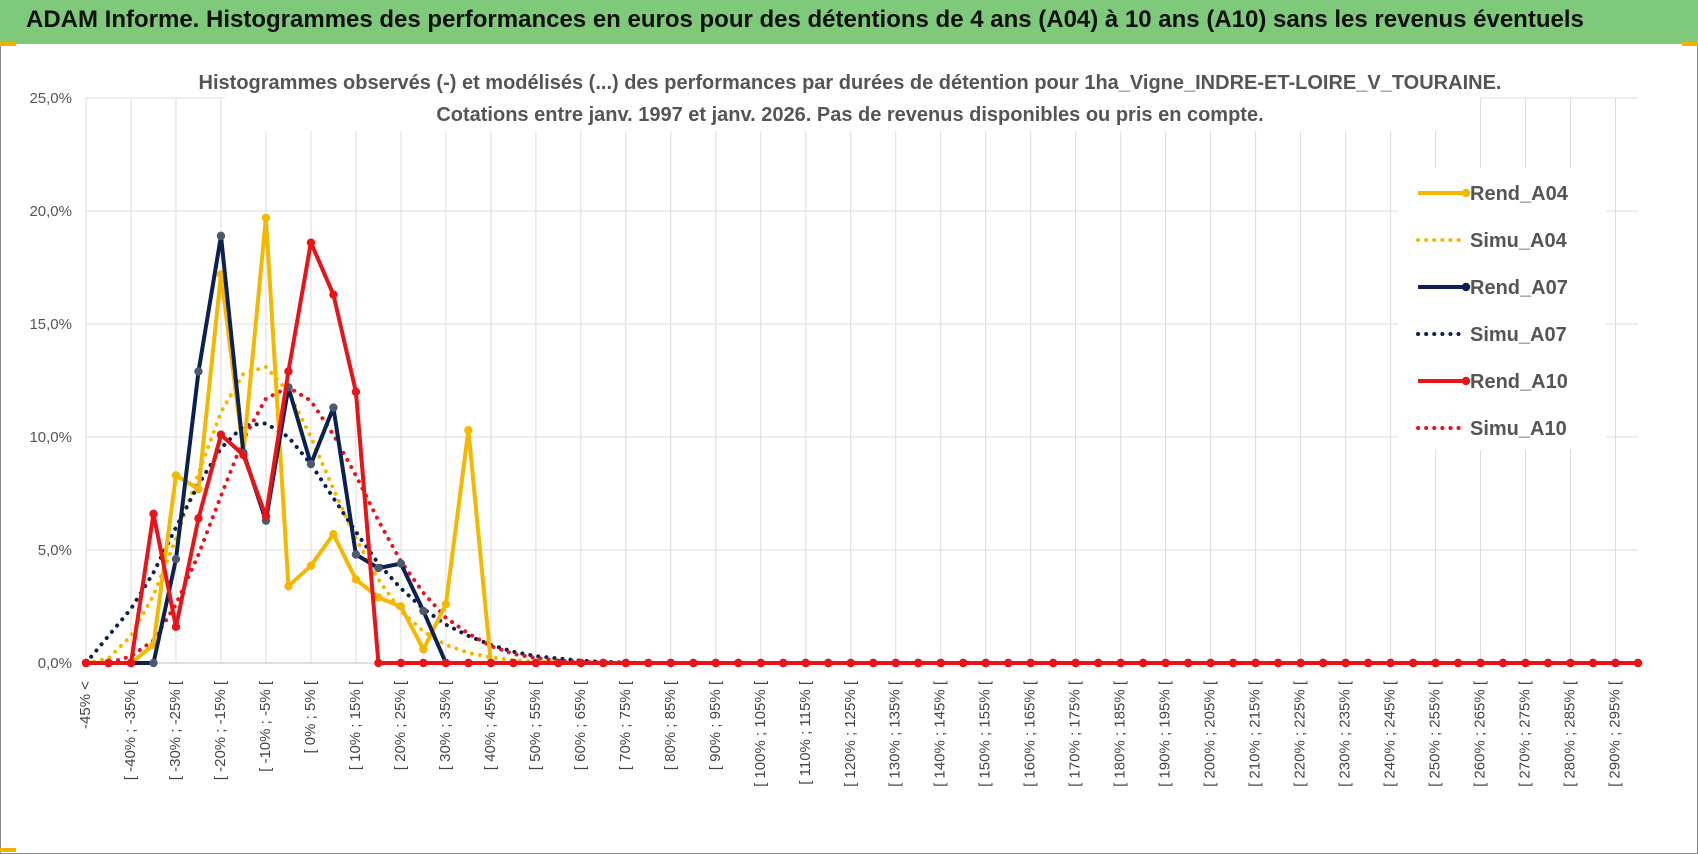  What do you see at coordinates (1525, 733) in the screenshot?
I see `x-tick-label: [ 270% ; 275% [` at bounding box center [1525, 733].